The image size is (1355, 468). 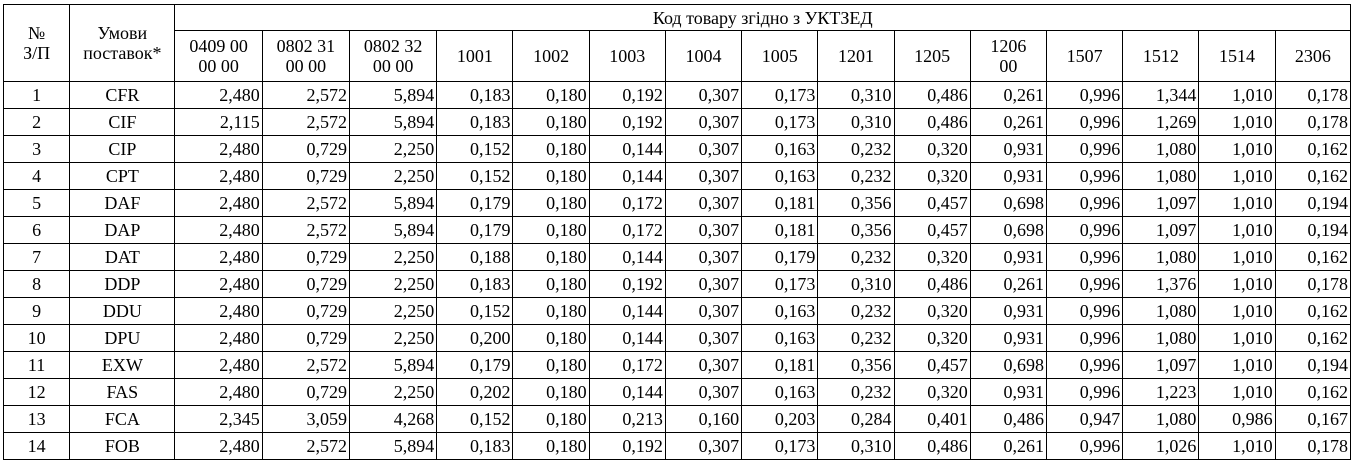 I want to click on product-code-group-header: Код товару згідно з УКТЗЕД, so click(x=762, y=17).